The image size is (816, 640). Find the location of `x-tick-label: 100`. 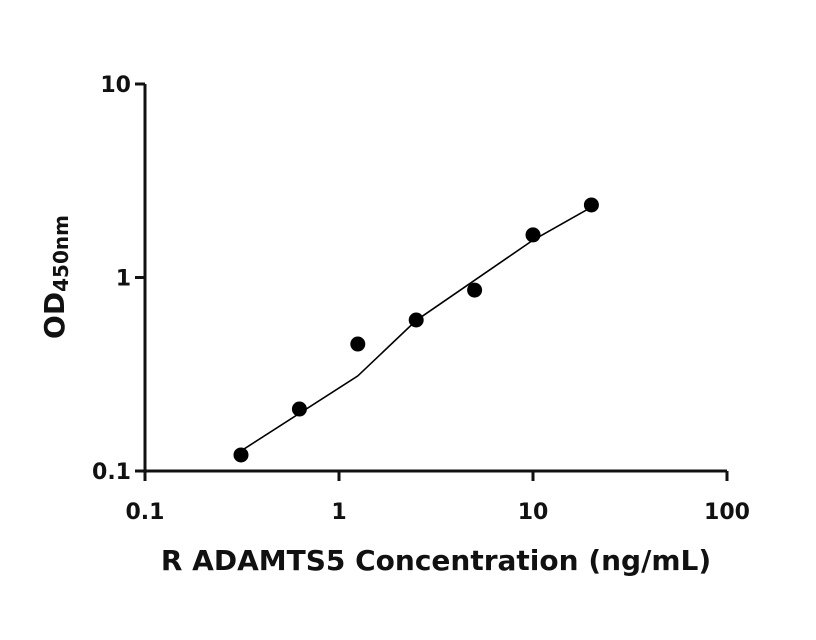

x-tick-label: 100 is located at coordinates (727, 512).